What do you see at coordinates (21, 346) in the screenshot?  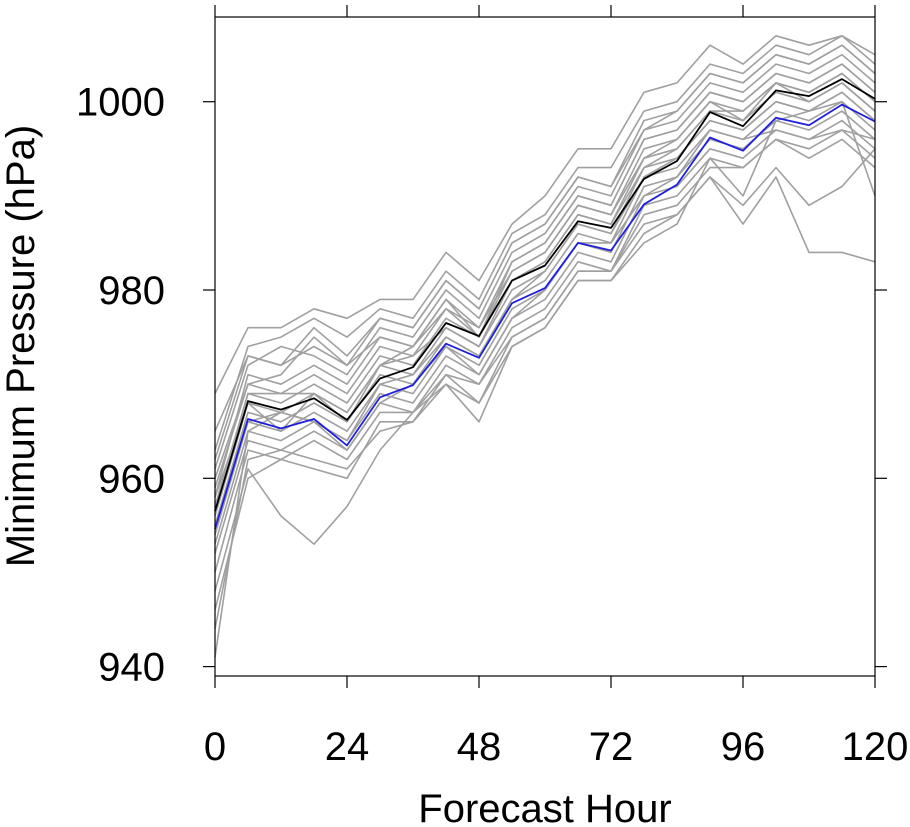 I see `y-axis-title: Minimum Pressure (hPa)` at bounding box center [21, 346].